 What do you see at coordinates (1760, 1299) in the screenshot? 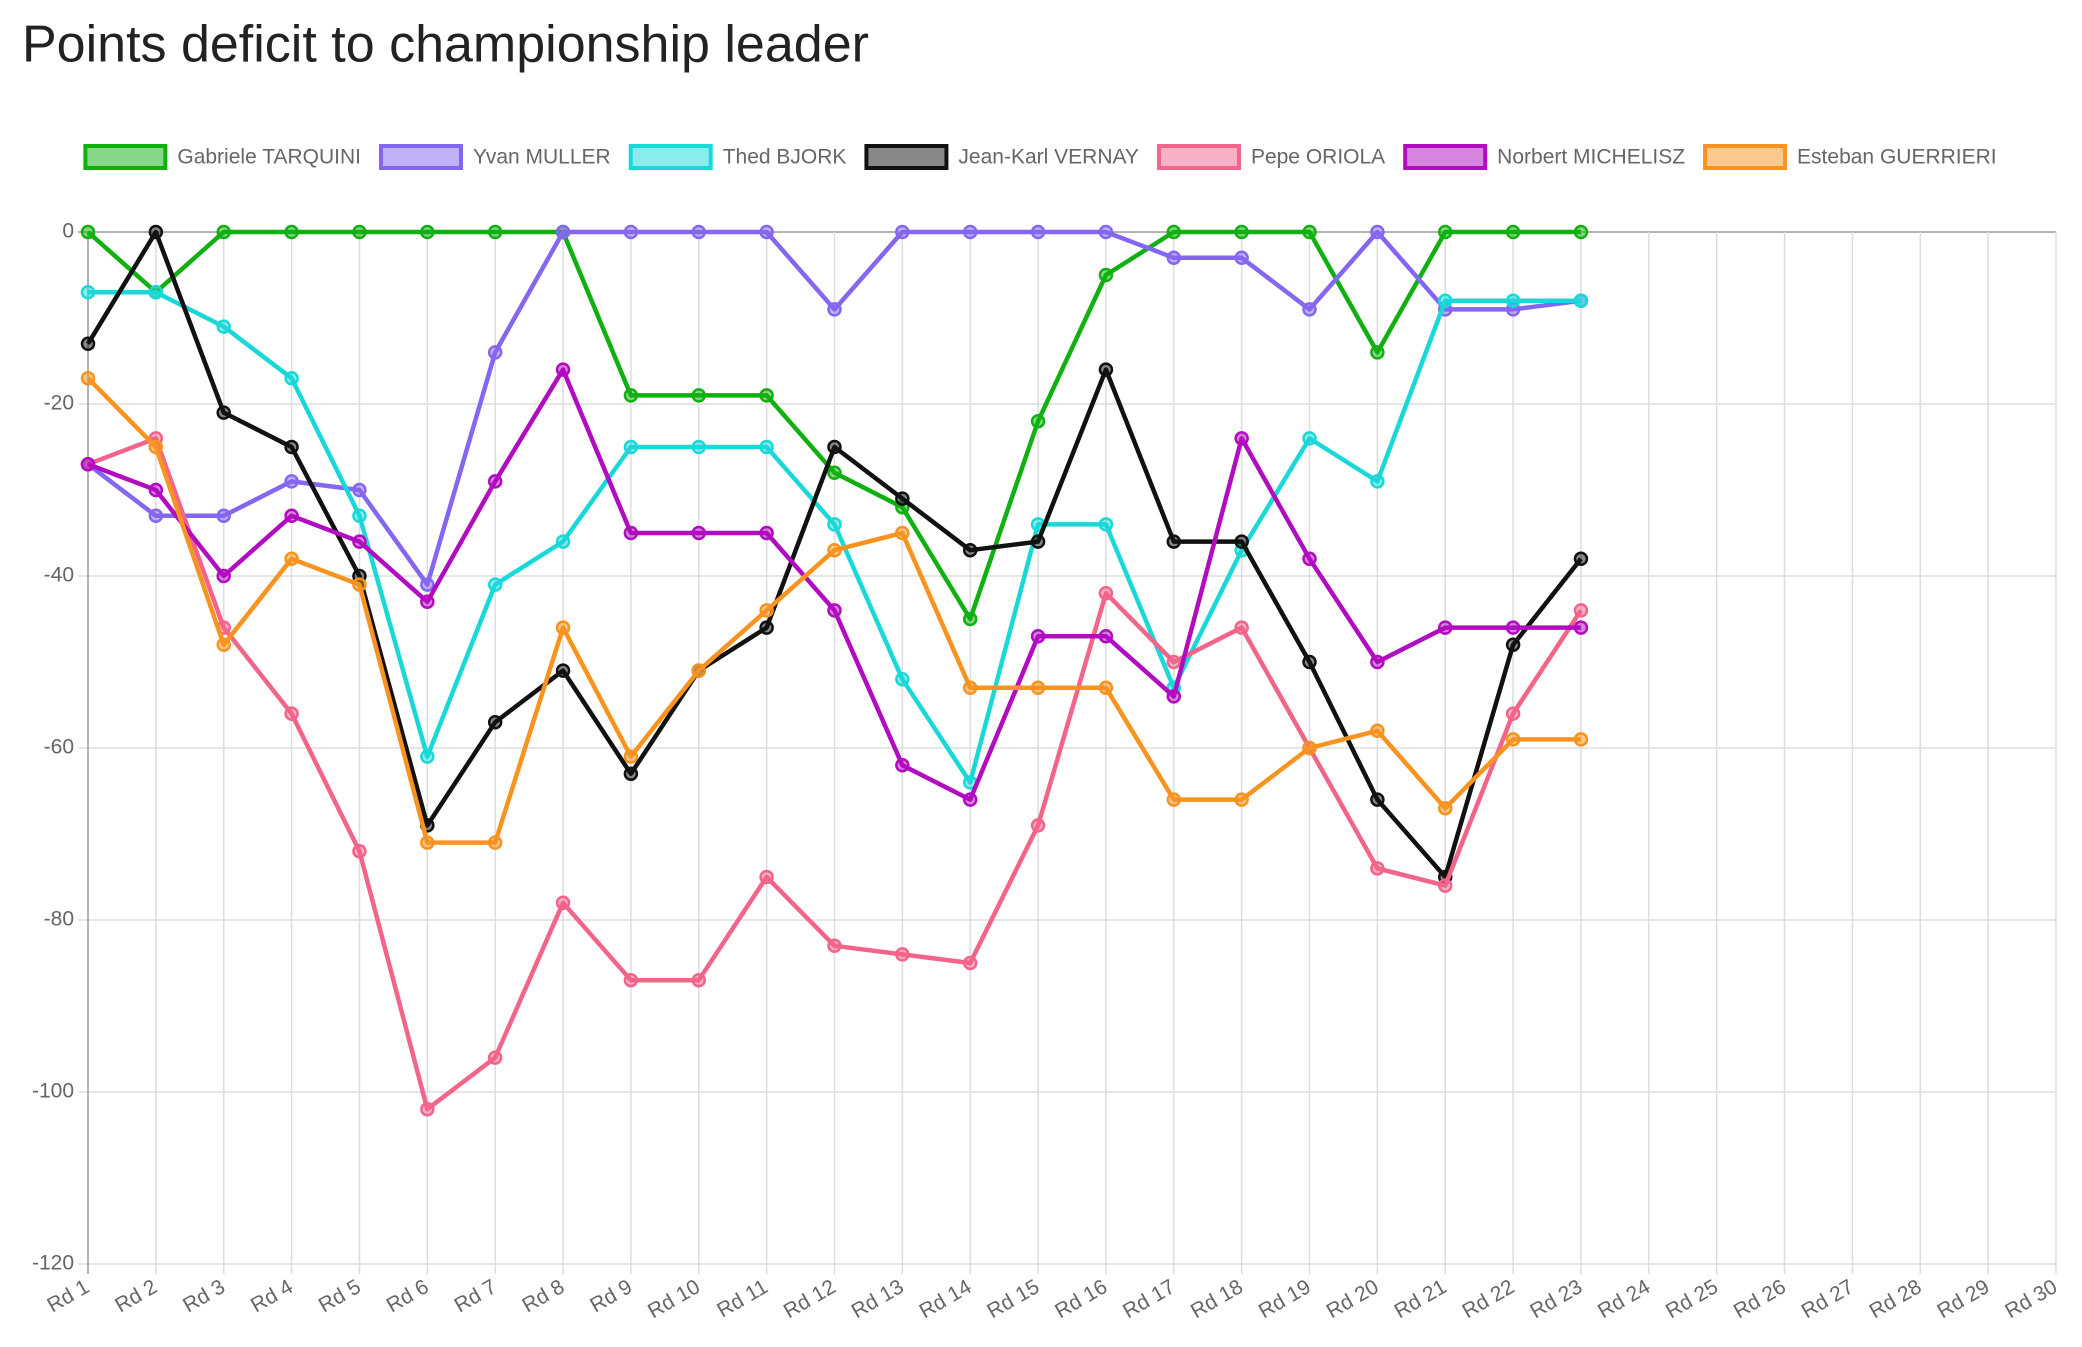
I see `x-tick-label: Rd 26` at bounding box center [1760, 1299].